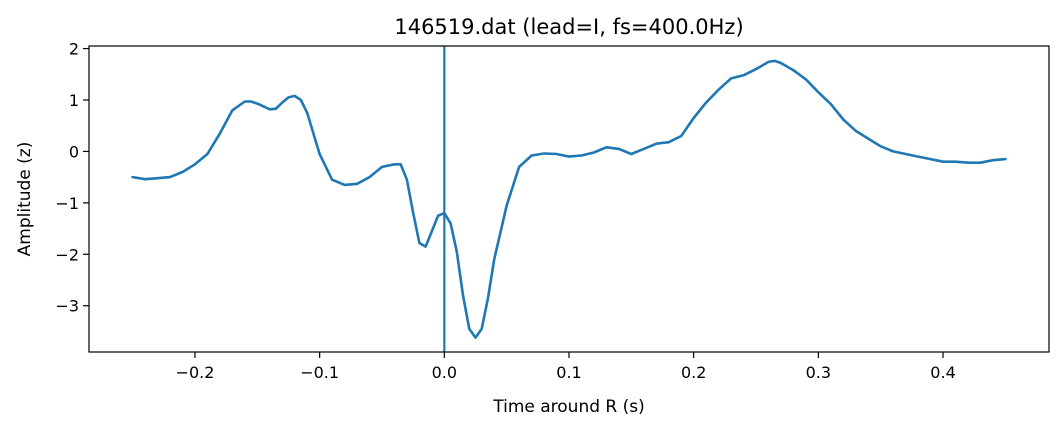 This screenshot has width=1064, height=431. Describe the element at coordinates (818, 372) in the screenshot. I see `x-tick-label: 0.3` at that location.